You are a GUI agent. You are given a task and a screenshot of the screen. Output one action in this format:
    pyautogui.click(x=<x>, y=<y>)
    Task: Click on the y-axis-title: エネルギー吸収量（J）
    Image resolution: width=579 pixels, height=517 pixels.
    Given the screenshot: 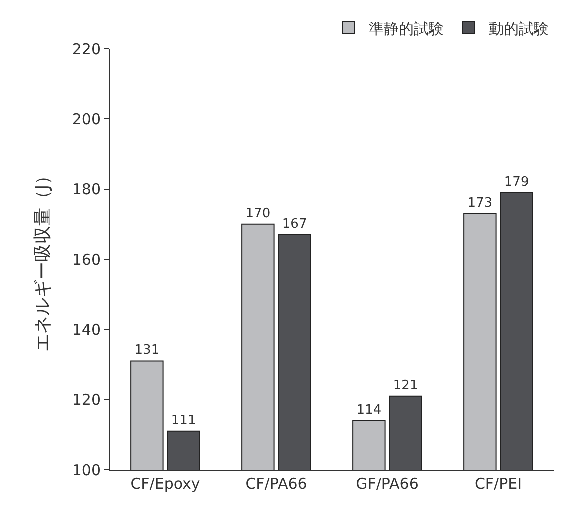 What is the action you would take?
    pyautogui.click(x=43, y=259)
    